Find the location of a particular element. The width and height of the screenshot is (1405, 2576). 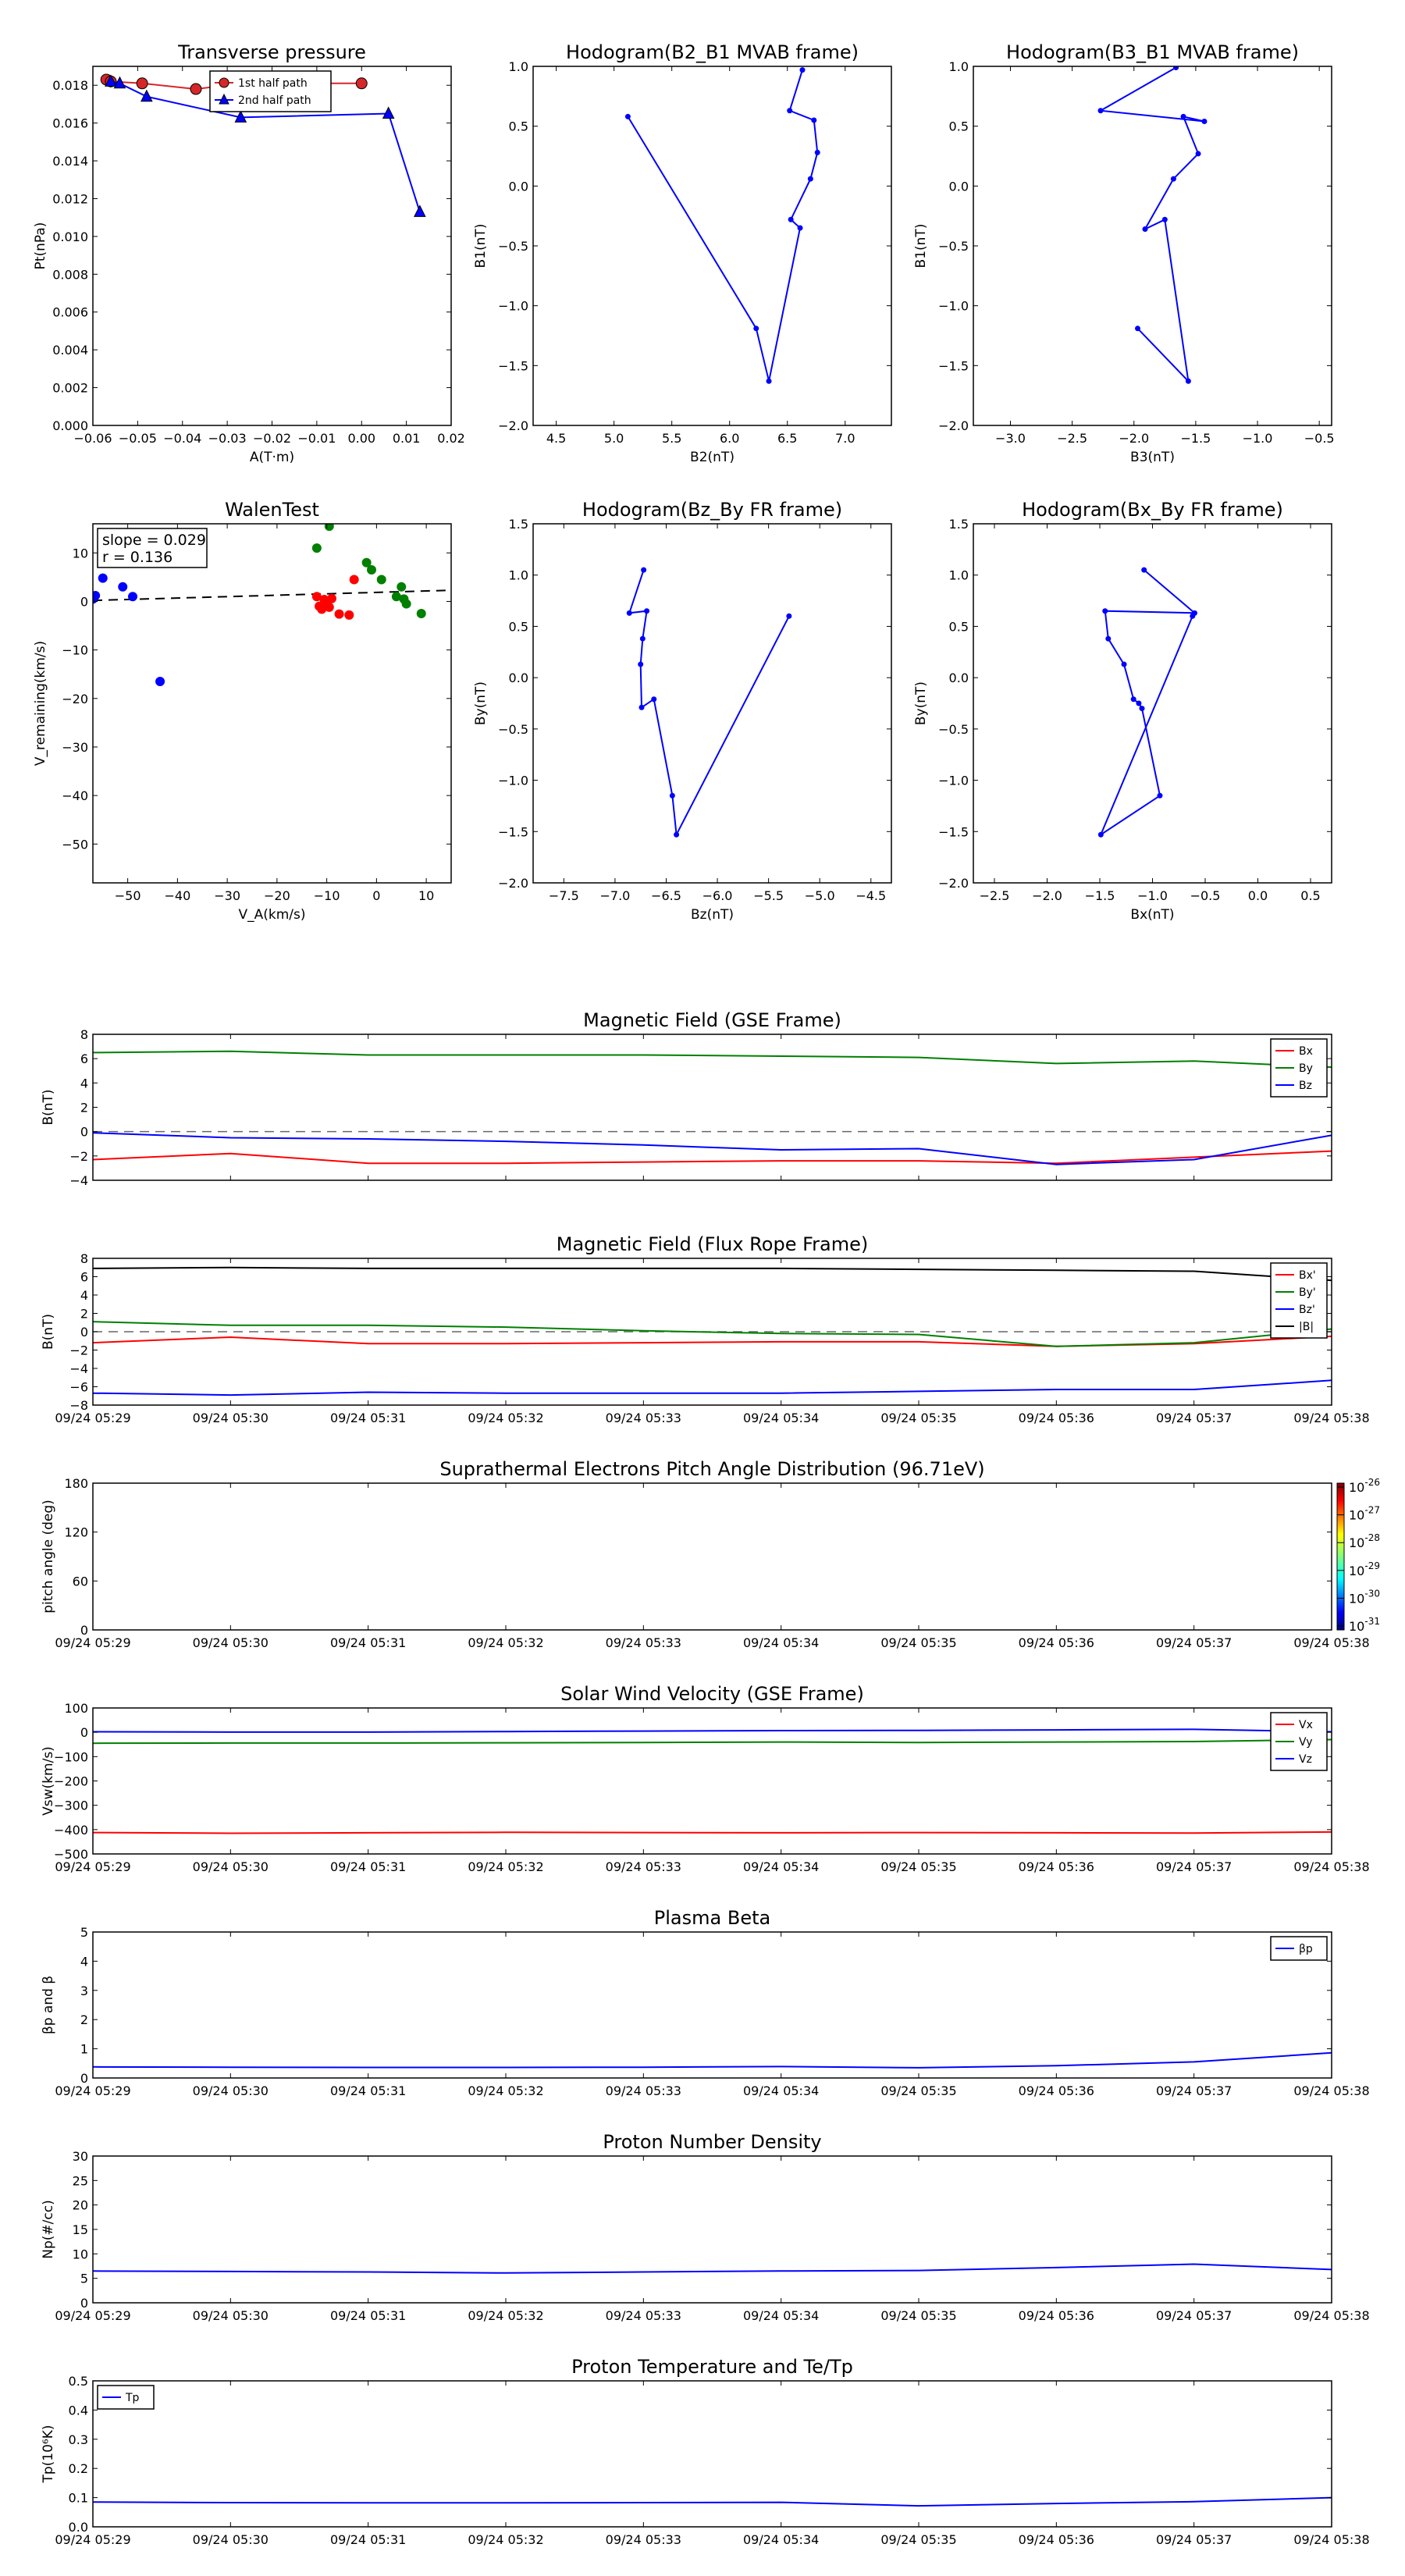

y-tick-label: 0.4 is located at coordinates (78, 2410).